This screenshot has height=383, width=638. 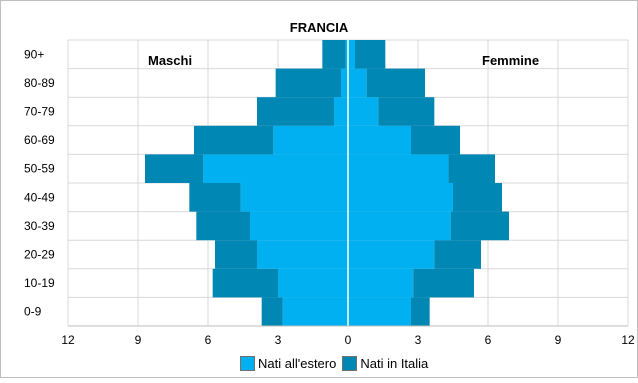 I want to click on y-tick-label: 0-9, so click(x=33, y=312).